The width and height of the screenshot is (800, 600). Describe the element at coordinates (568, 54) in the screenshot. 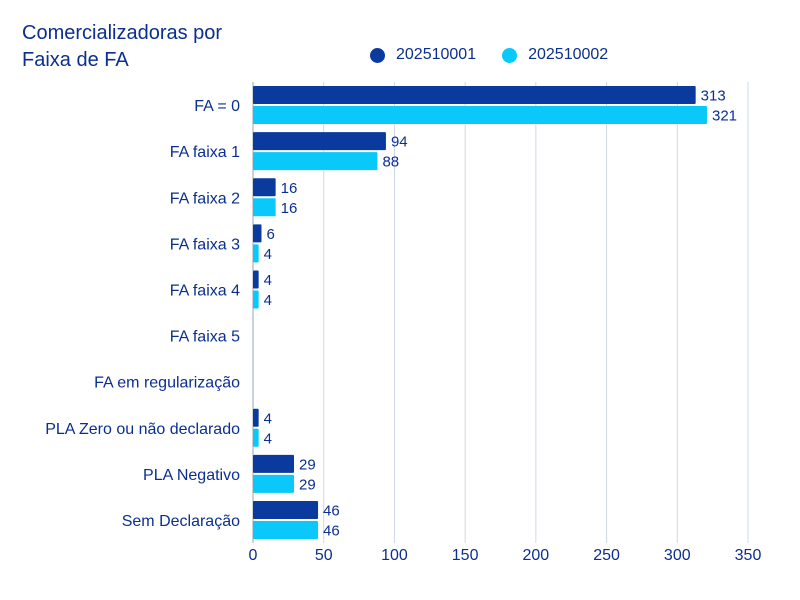

I see `legend-label-series-2: 202510002` at that location.